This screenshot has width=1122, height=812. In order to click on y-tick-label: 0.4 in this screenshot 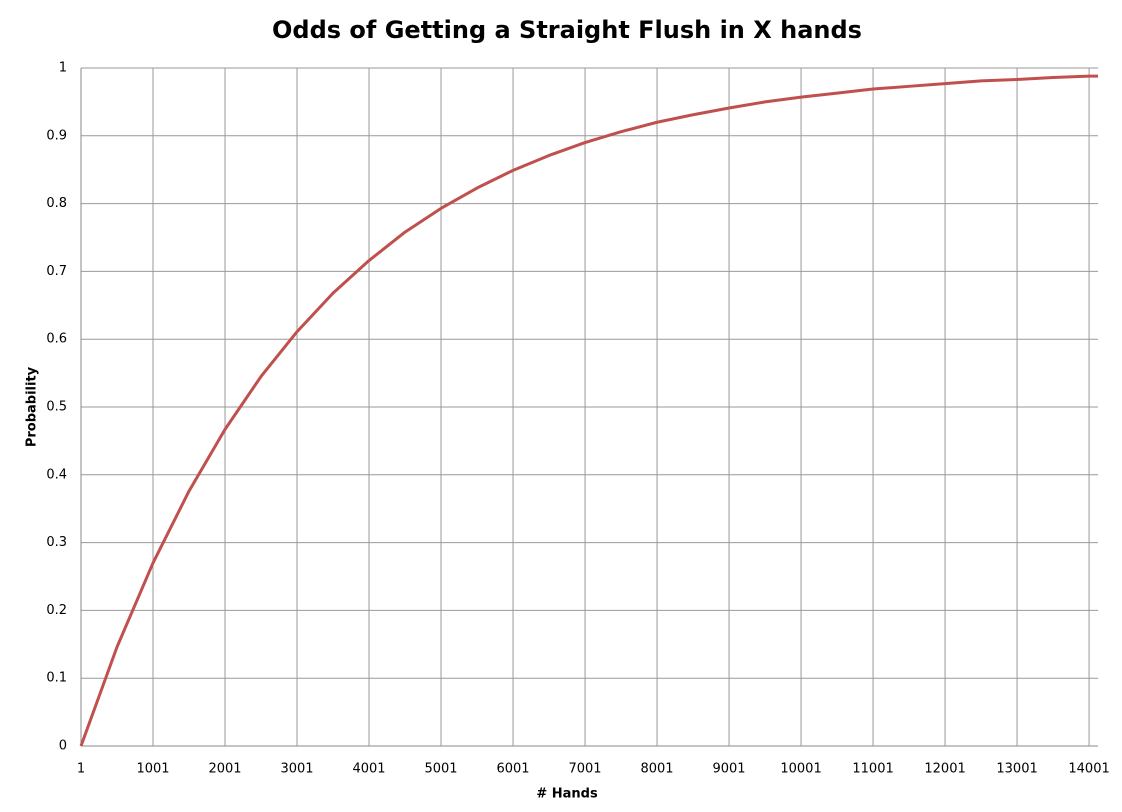, I will do `click(56, 474)`.